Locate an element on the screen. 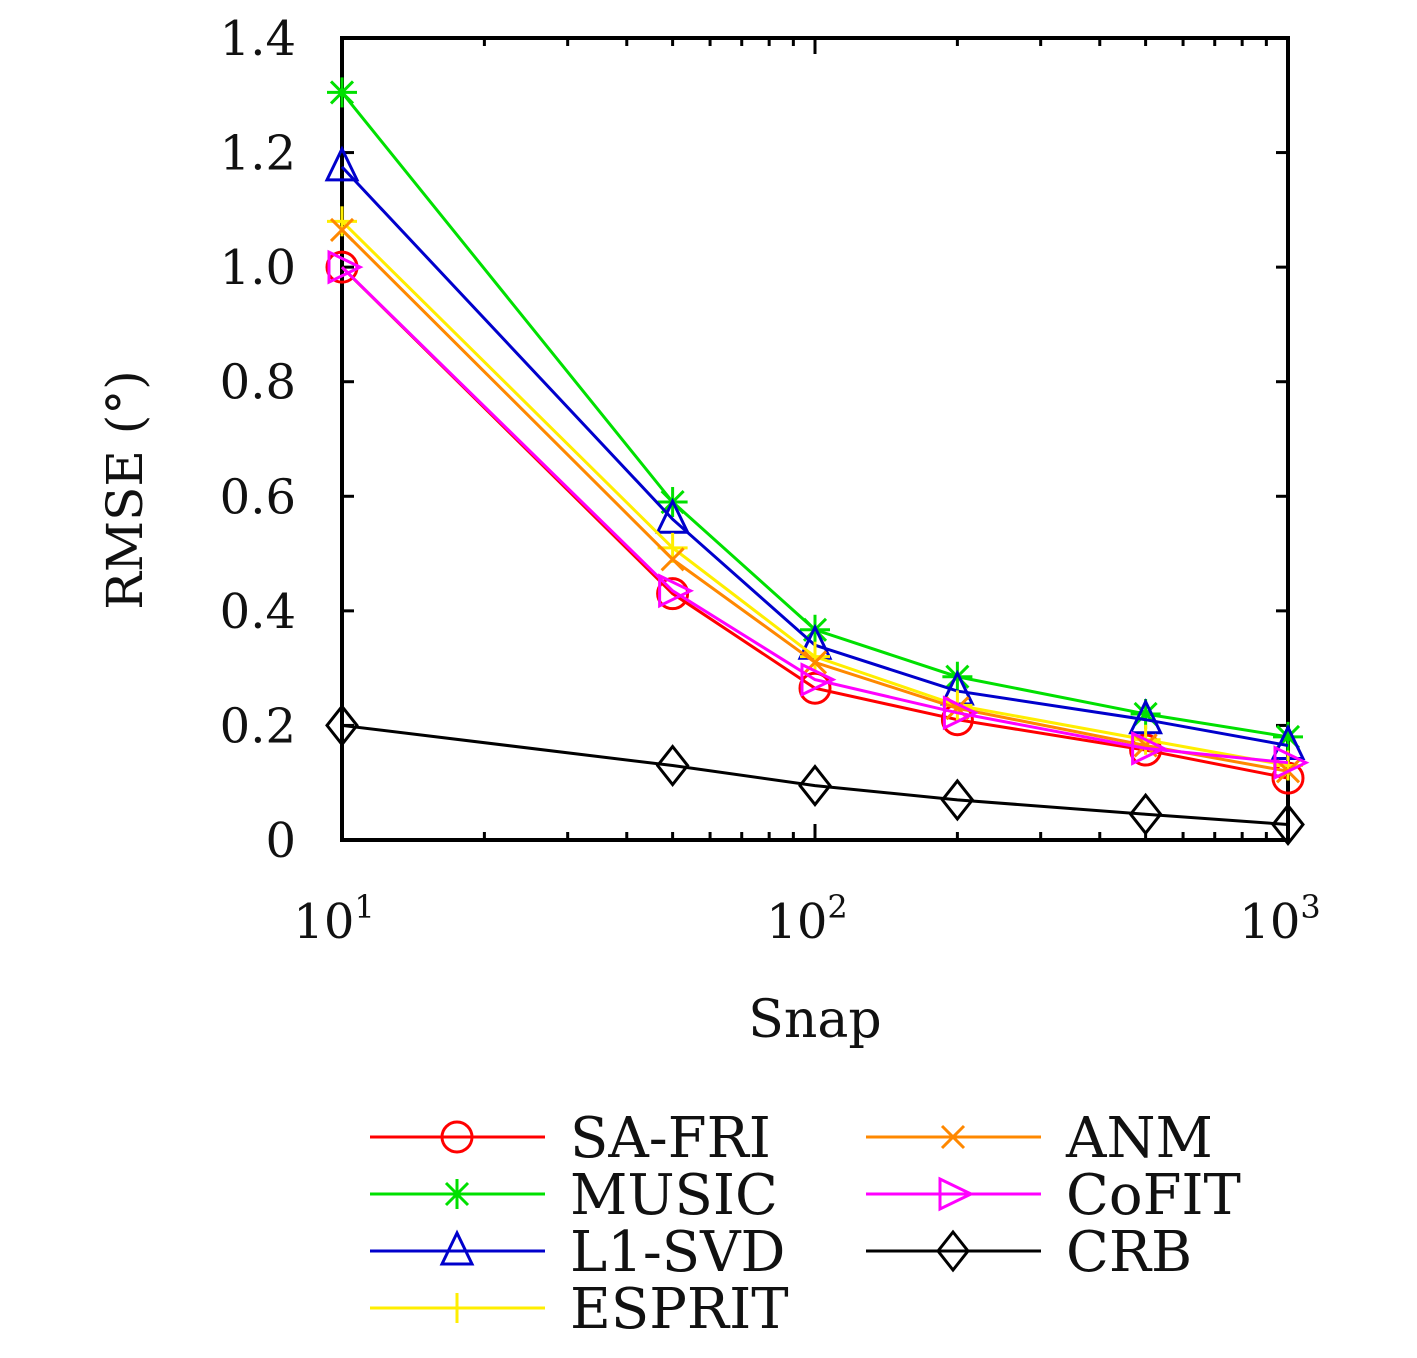 The width and height of the screenshot is (1417, 1358). legend-label: SA-FRI is located at coordinates (670, 1138).